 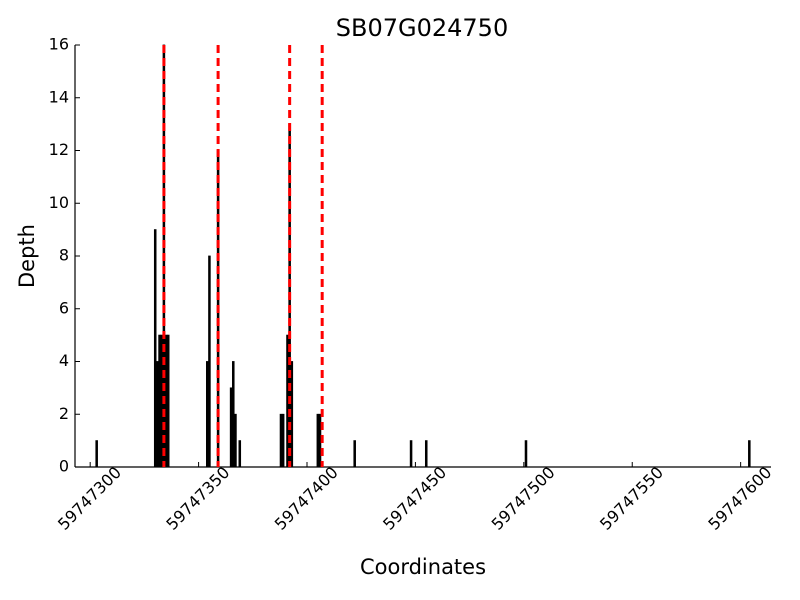 What do you see at coordinates (64, 360) in the screenshot?
I see `y-tick-label: 4` at bounding box center [64, 360].